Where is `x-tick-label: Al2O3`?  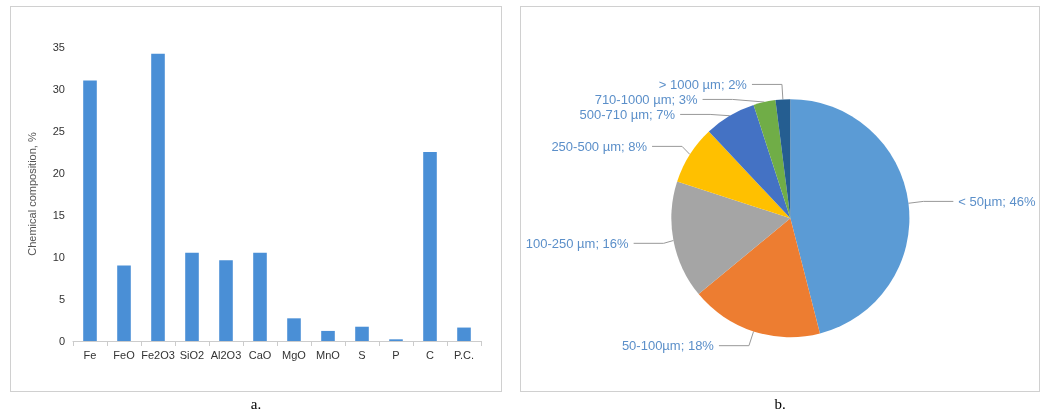 x-tick-label: Al2O3 is located at coordinates (226, 354).